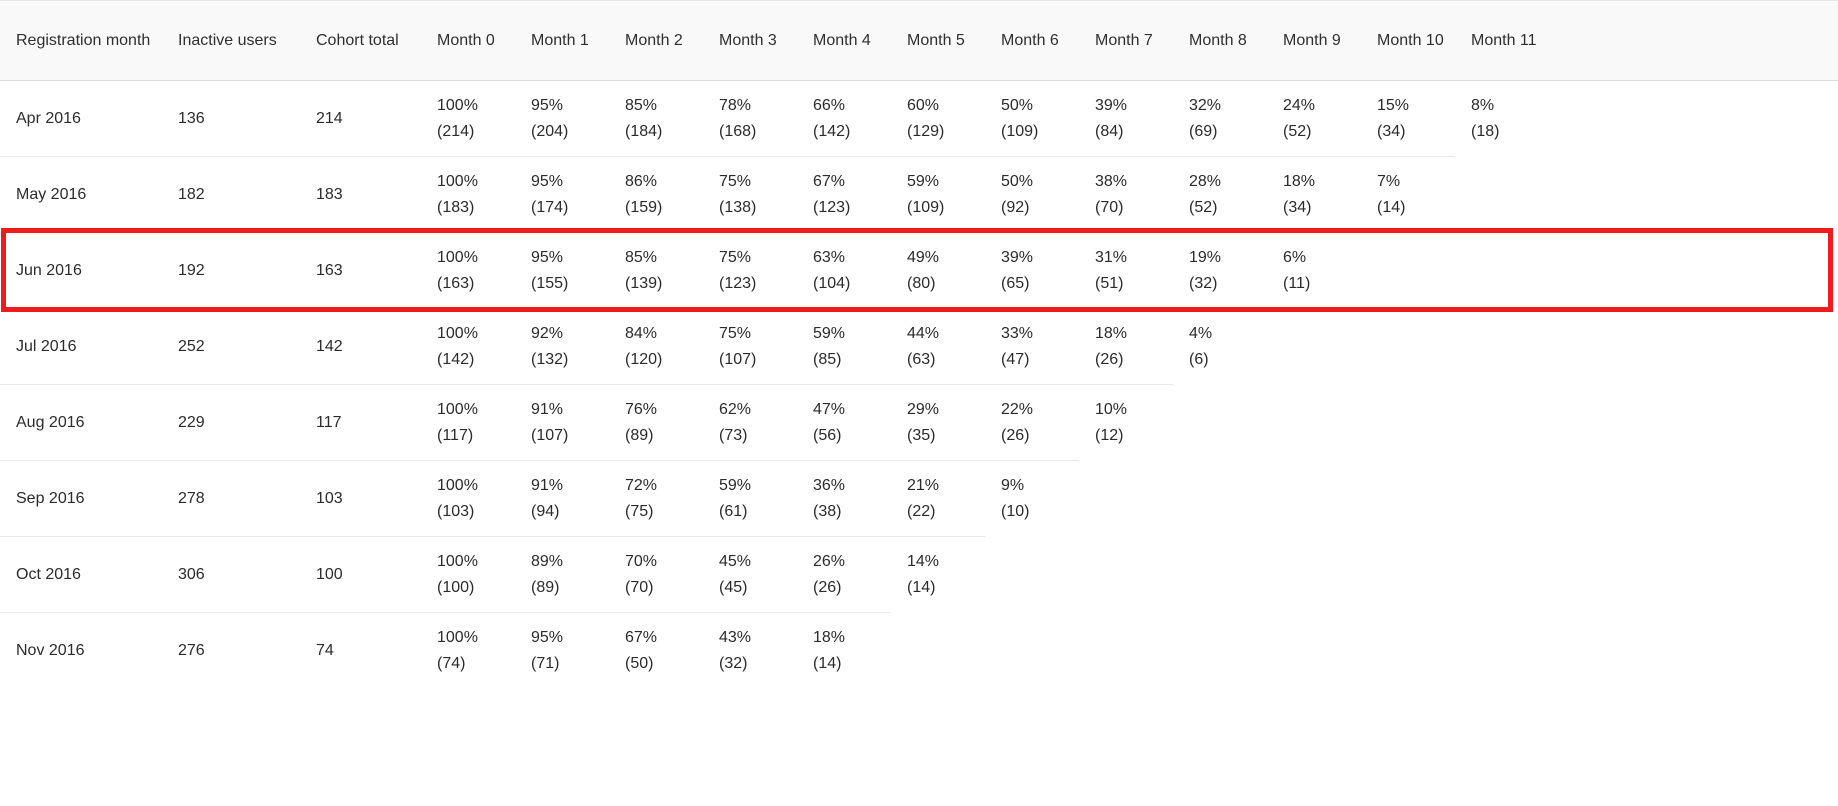 The width and height of the screenshot is (1838, 806). Describe the element at coordinates (750, 194) in the screenshot. I see `retention-cell: 75% (138)` at that location.